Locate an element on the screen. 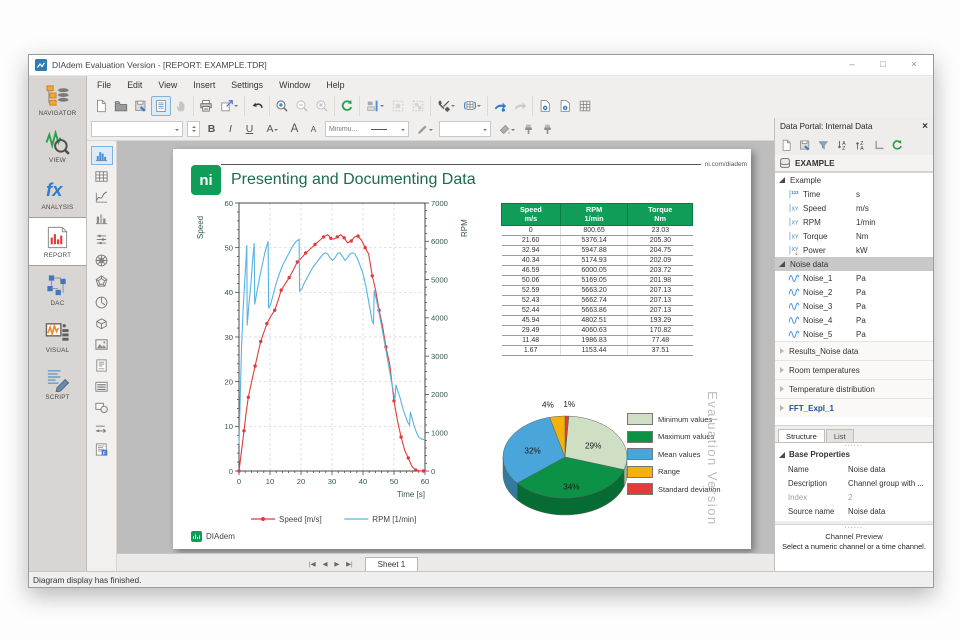 The width and height of the screenshot is (960, 640). group-temperature-distribution: Temperature distribution is located at coordinates (854, 388).